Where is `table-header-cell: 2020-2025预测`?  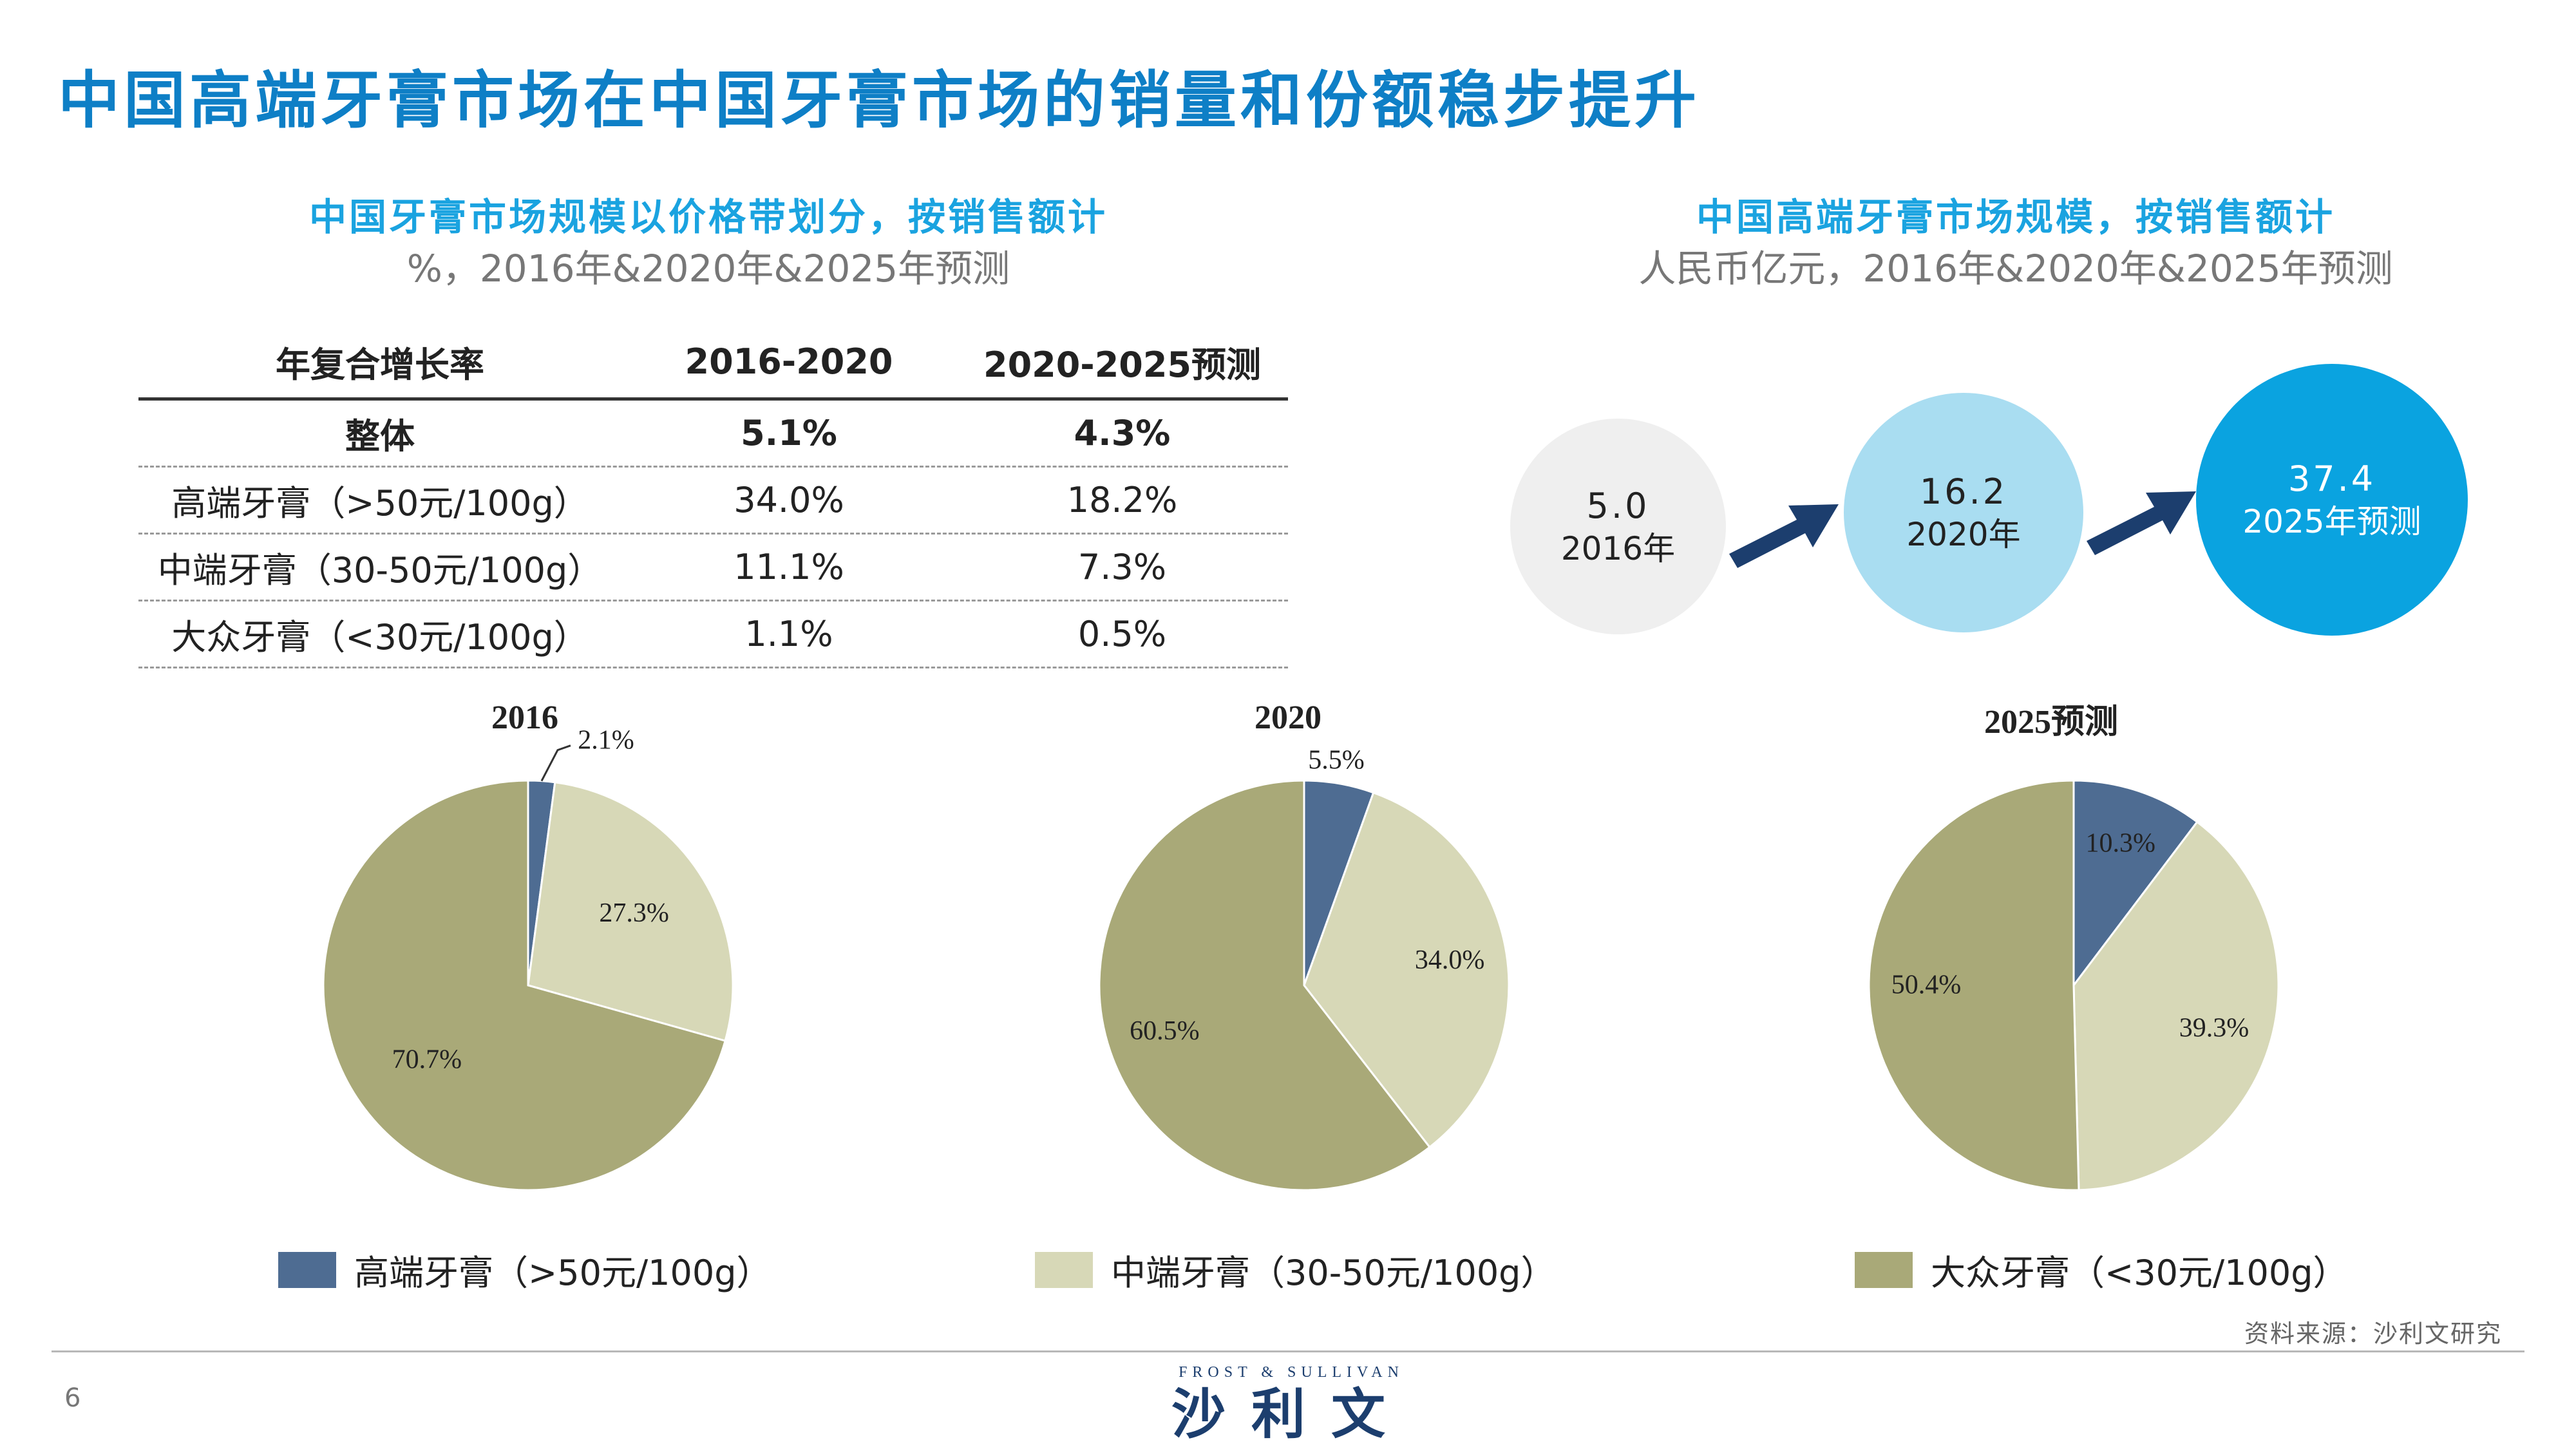
table-header-cell: 2020-2025预测 is located at coordinates (1122, 365).